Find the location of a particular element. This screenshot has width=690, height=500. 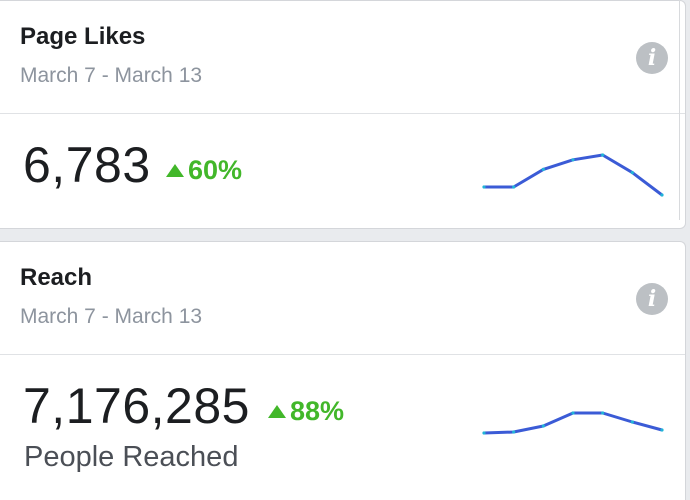

metric-value: 6,783 is located at coordinates (87, 165).